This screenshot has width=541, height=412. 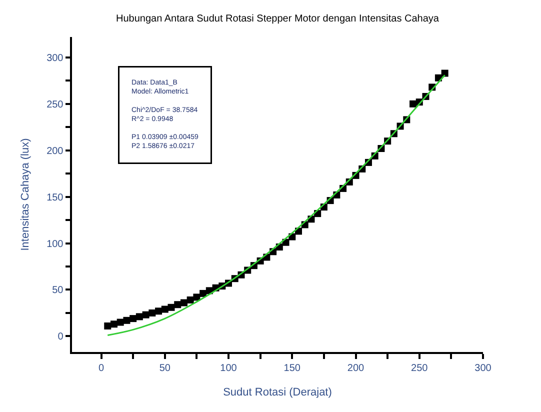 What do you see at coordinates (277, 392) in the screenshot?
I see `x-axis-title: Sudut Rotasi (Derajat)` at bounding box center [277, 392].